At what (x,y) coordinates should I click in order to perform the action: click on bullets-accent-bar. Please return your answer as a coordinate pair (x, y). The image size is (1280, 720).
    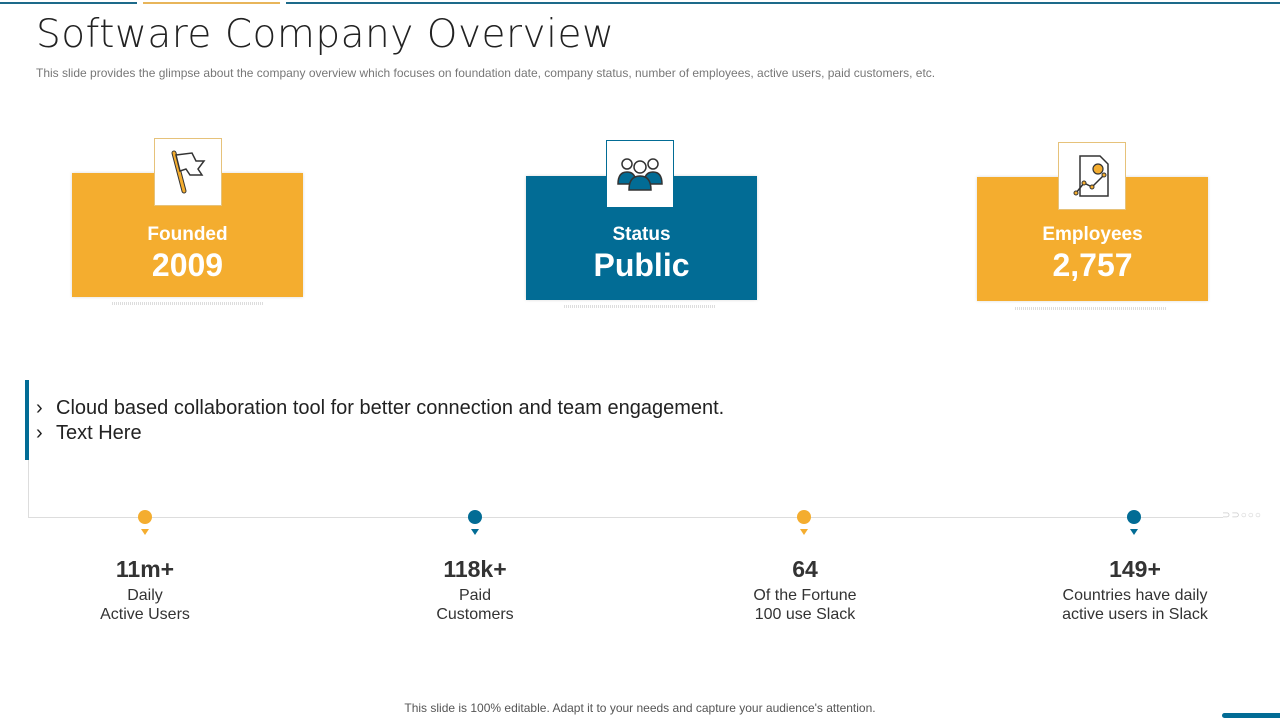
    Looking at the image, I should click on (27, 420).